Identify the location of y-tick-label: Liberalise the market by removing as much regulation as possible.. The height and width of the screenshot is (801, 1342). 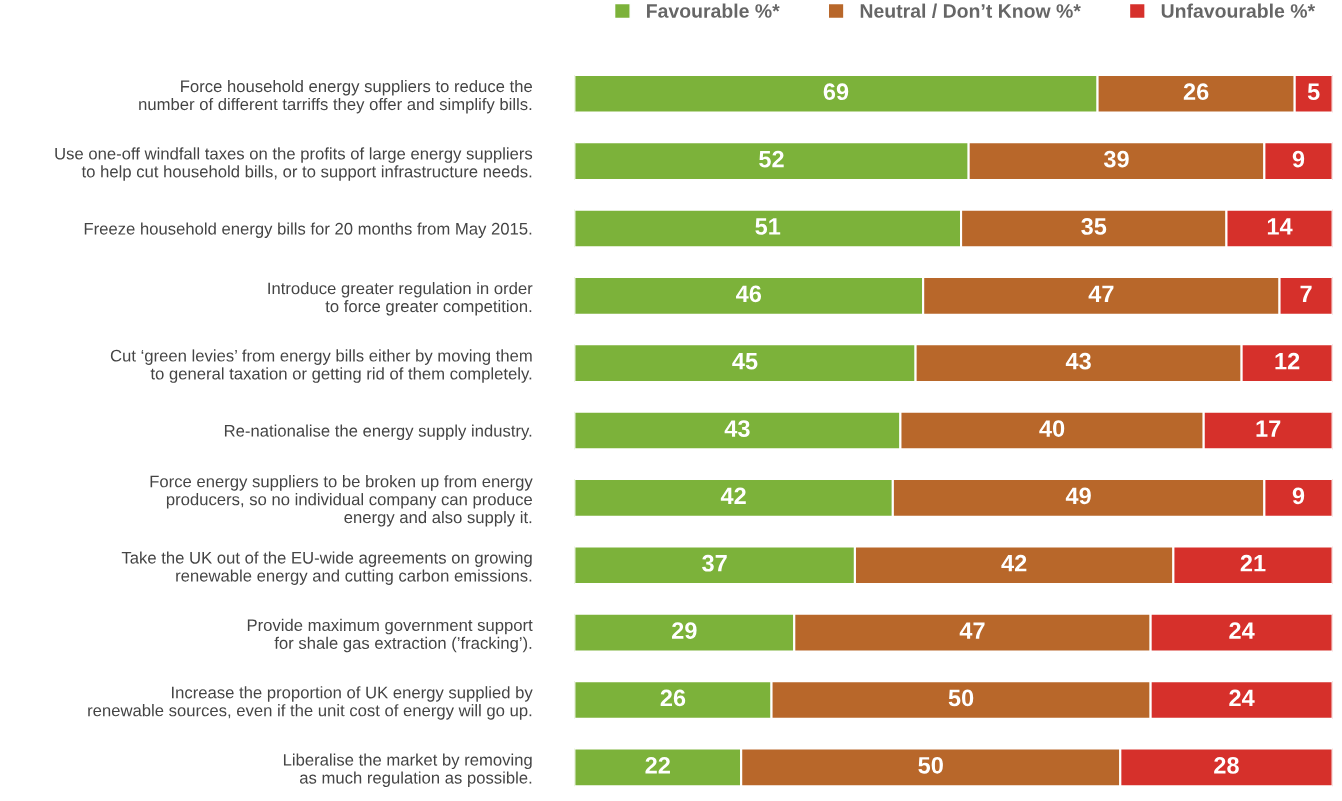
(407, 770).